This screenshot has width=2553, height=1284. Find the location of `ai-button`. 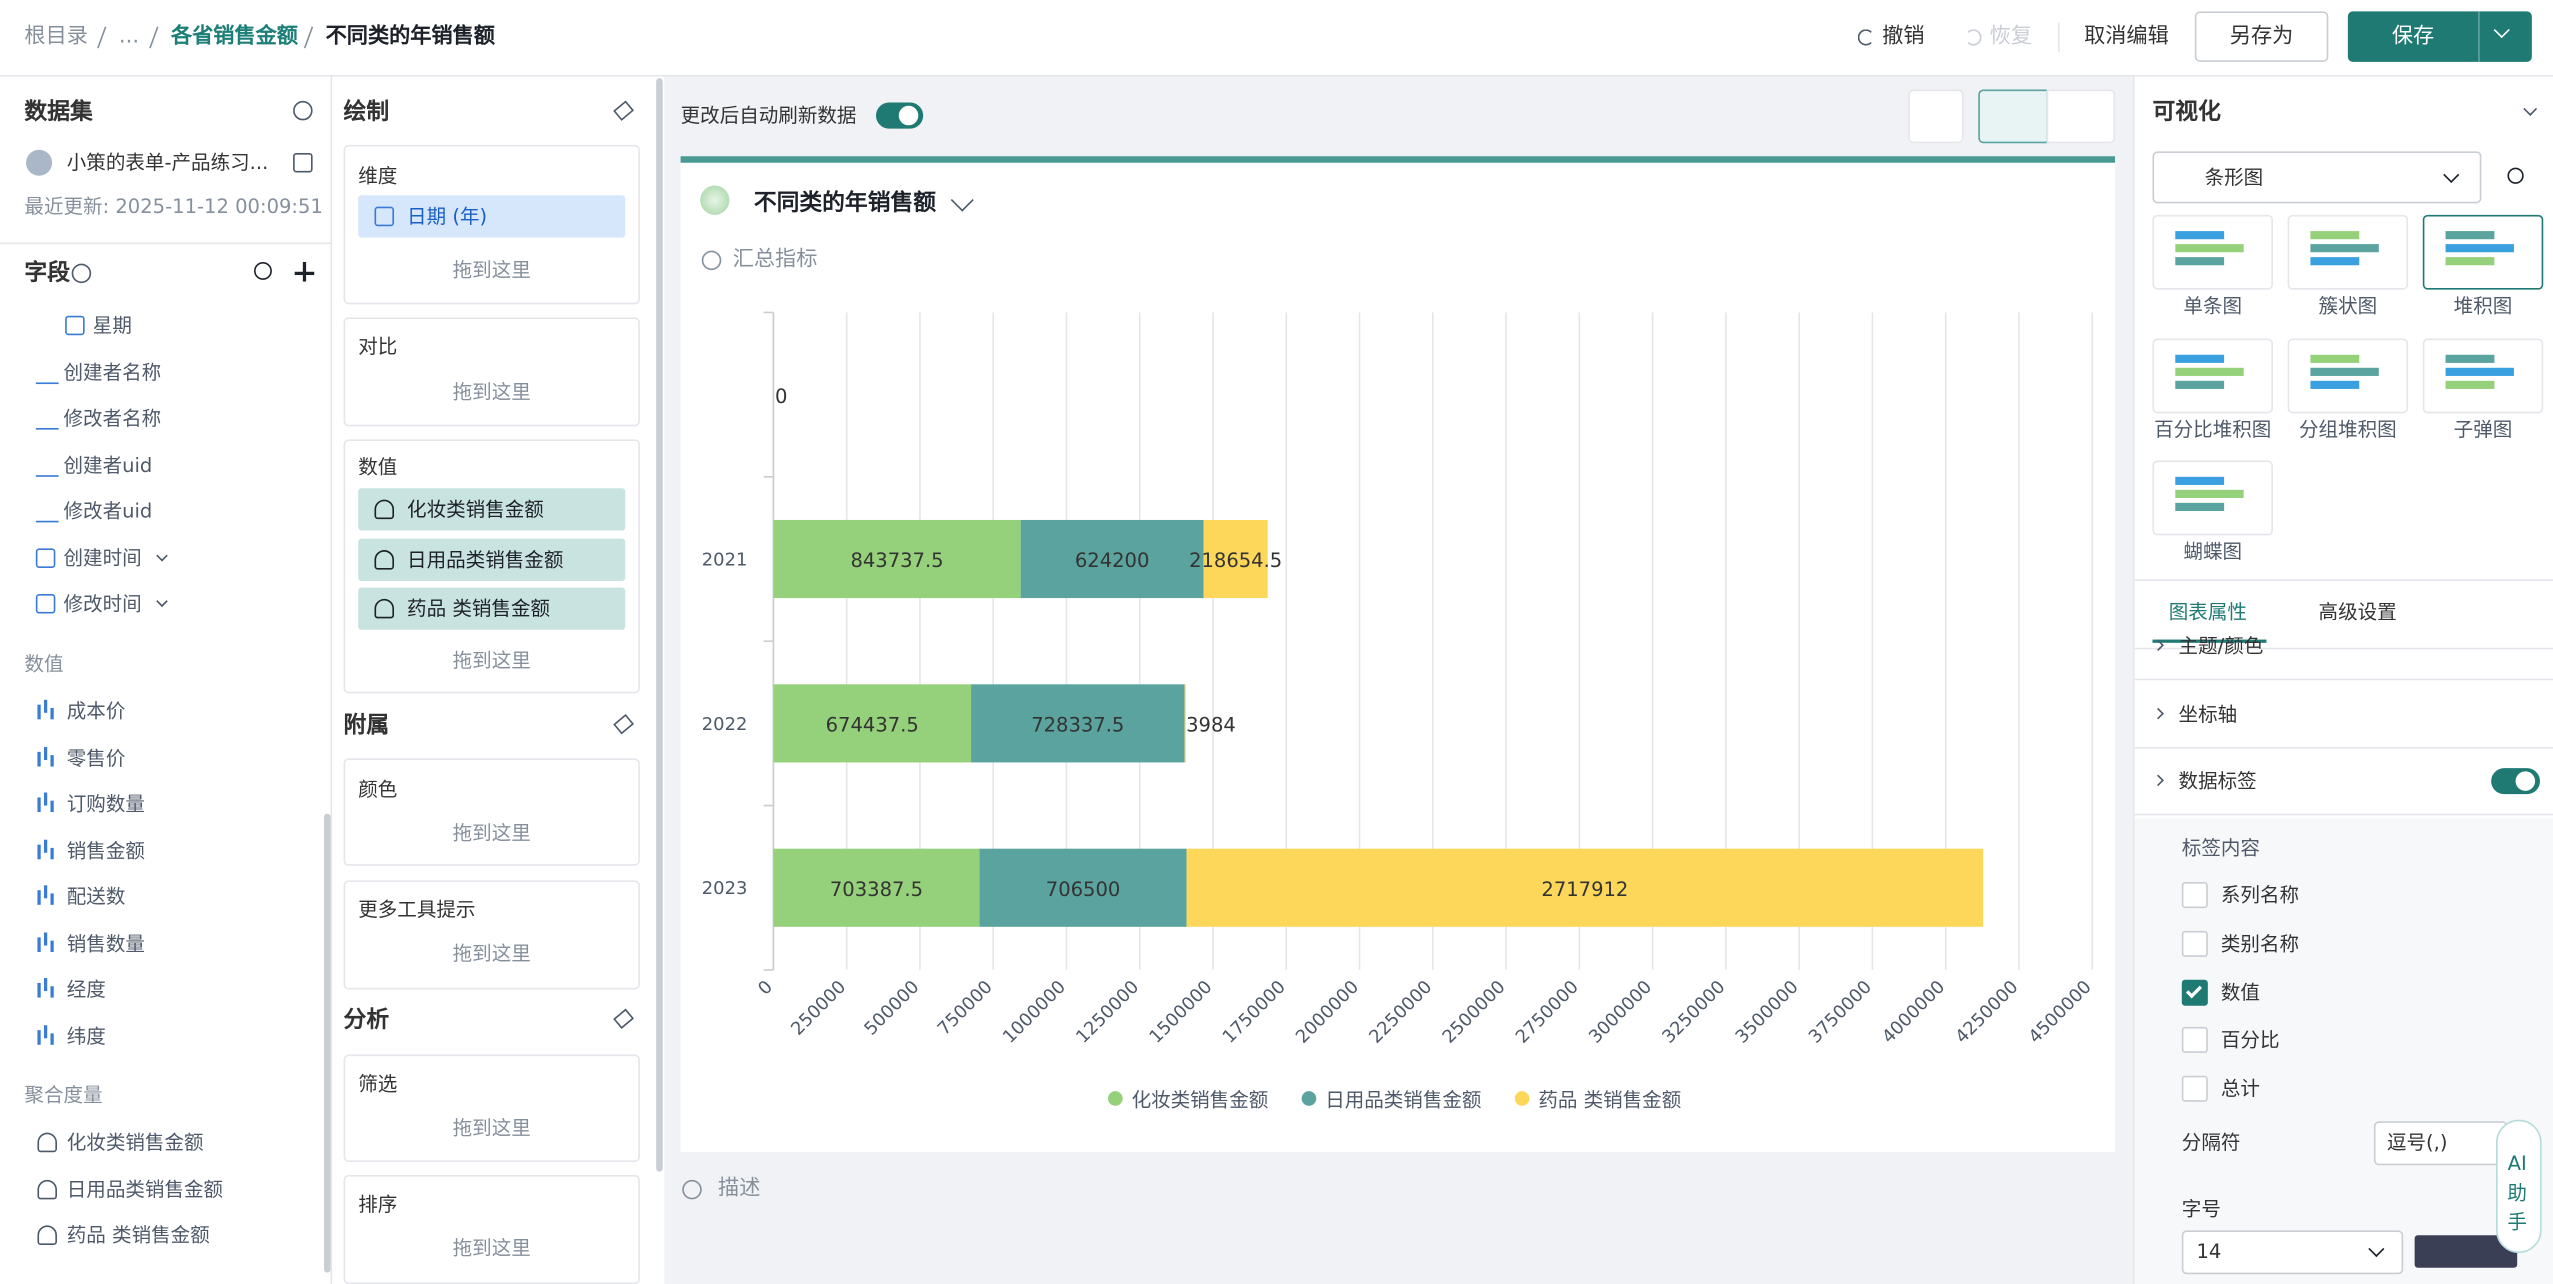

ai-button is located at coordinates (2519, 1186).